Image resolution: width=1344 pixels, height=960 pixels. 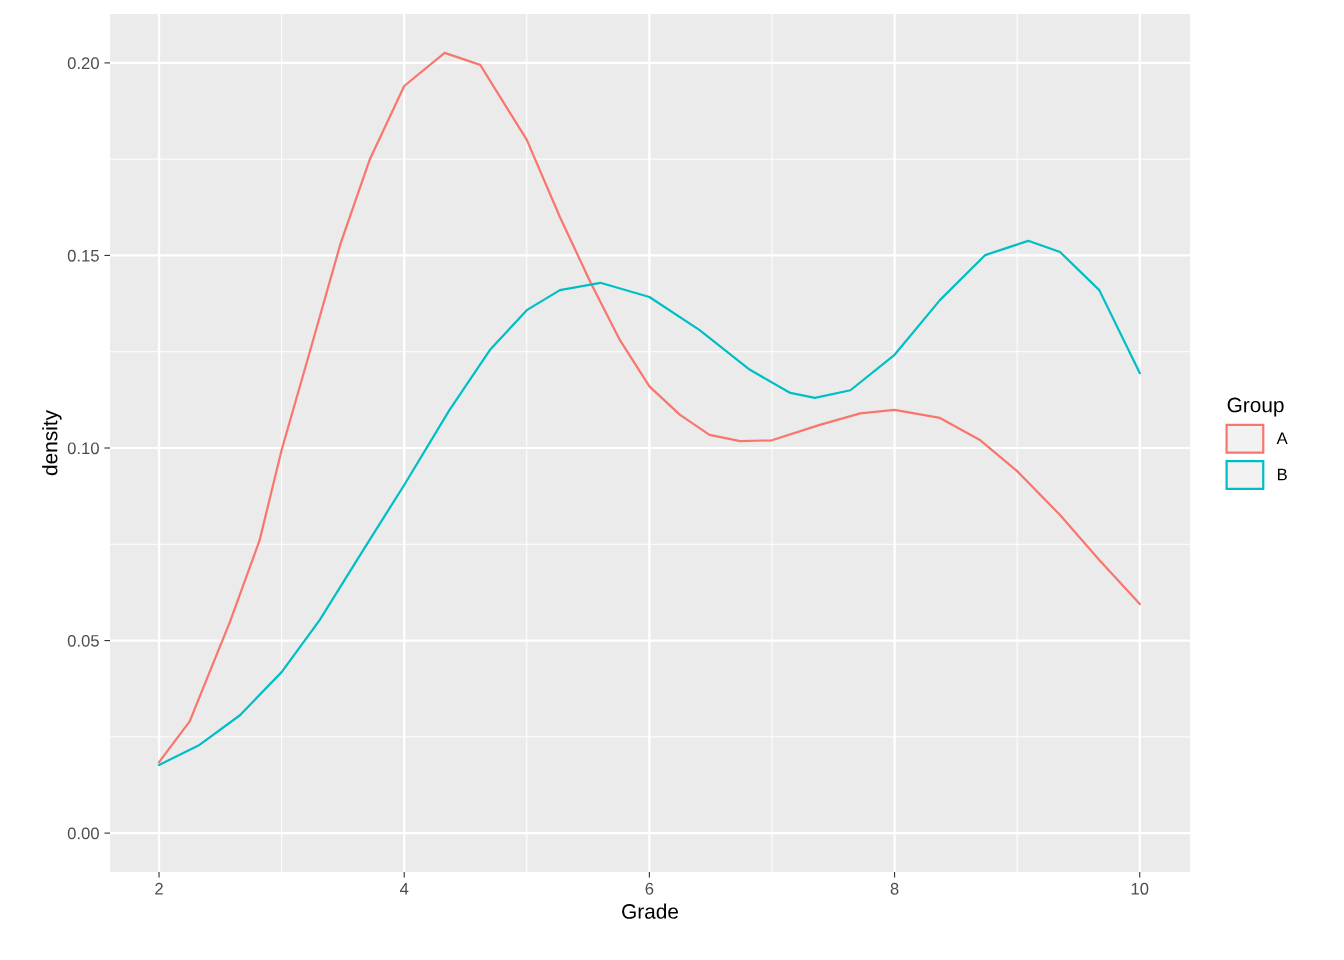 I want to click on y-axis-title: density, so click(x=52, y=443).